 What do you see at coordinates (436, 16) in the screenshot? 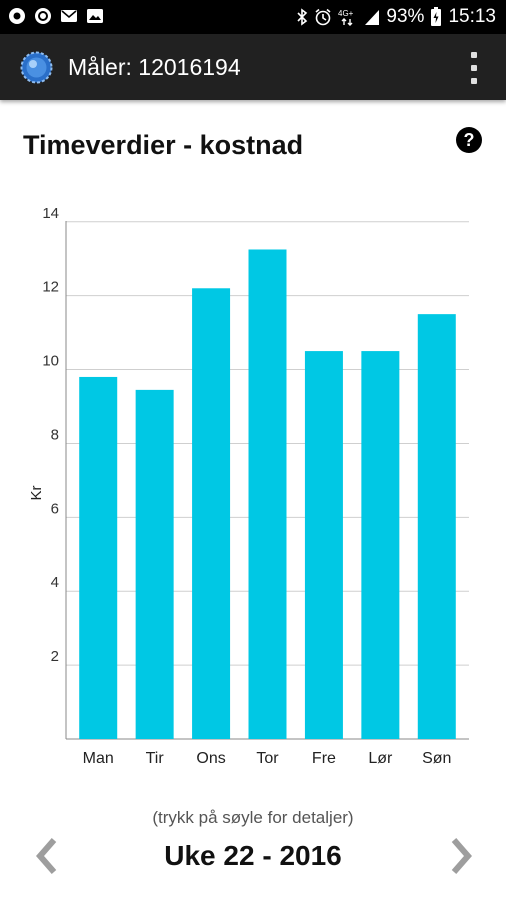
I see `battery-icon` at bounding box center [436, 16].